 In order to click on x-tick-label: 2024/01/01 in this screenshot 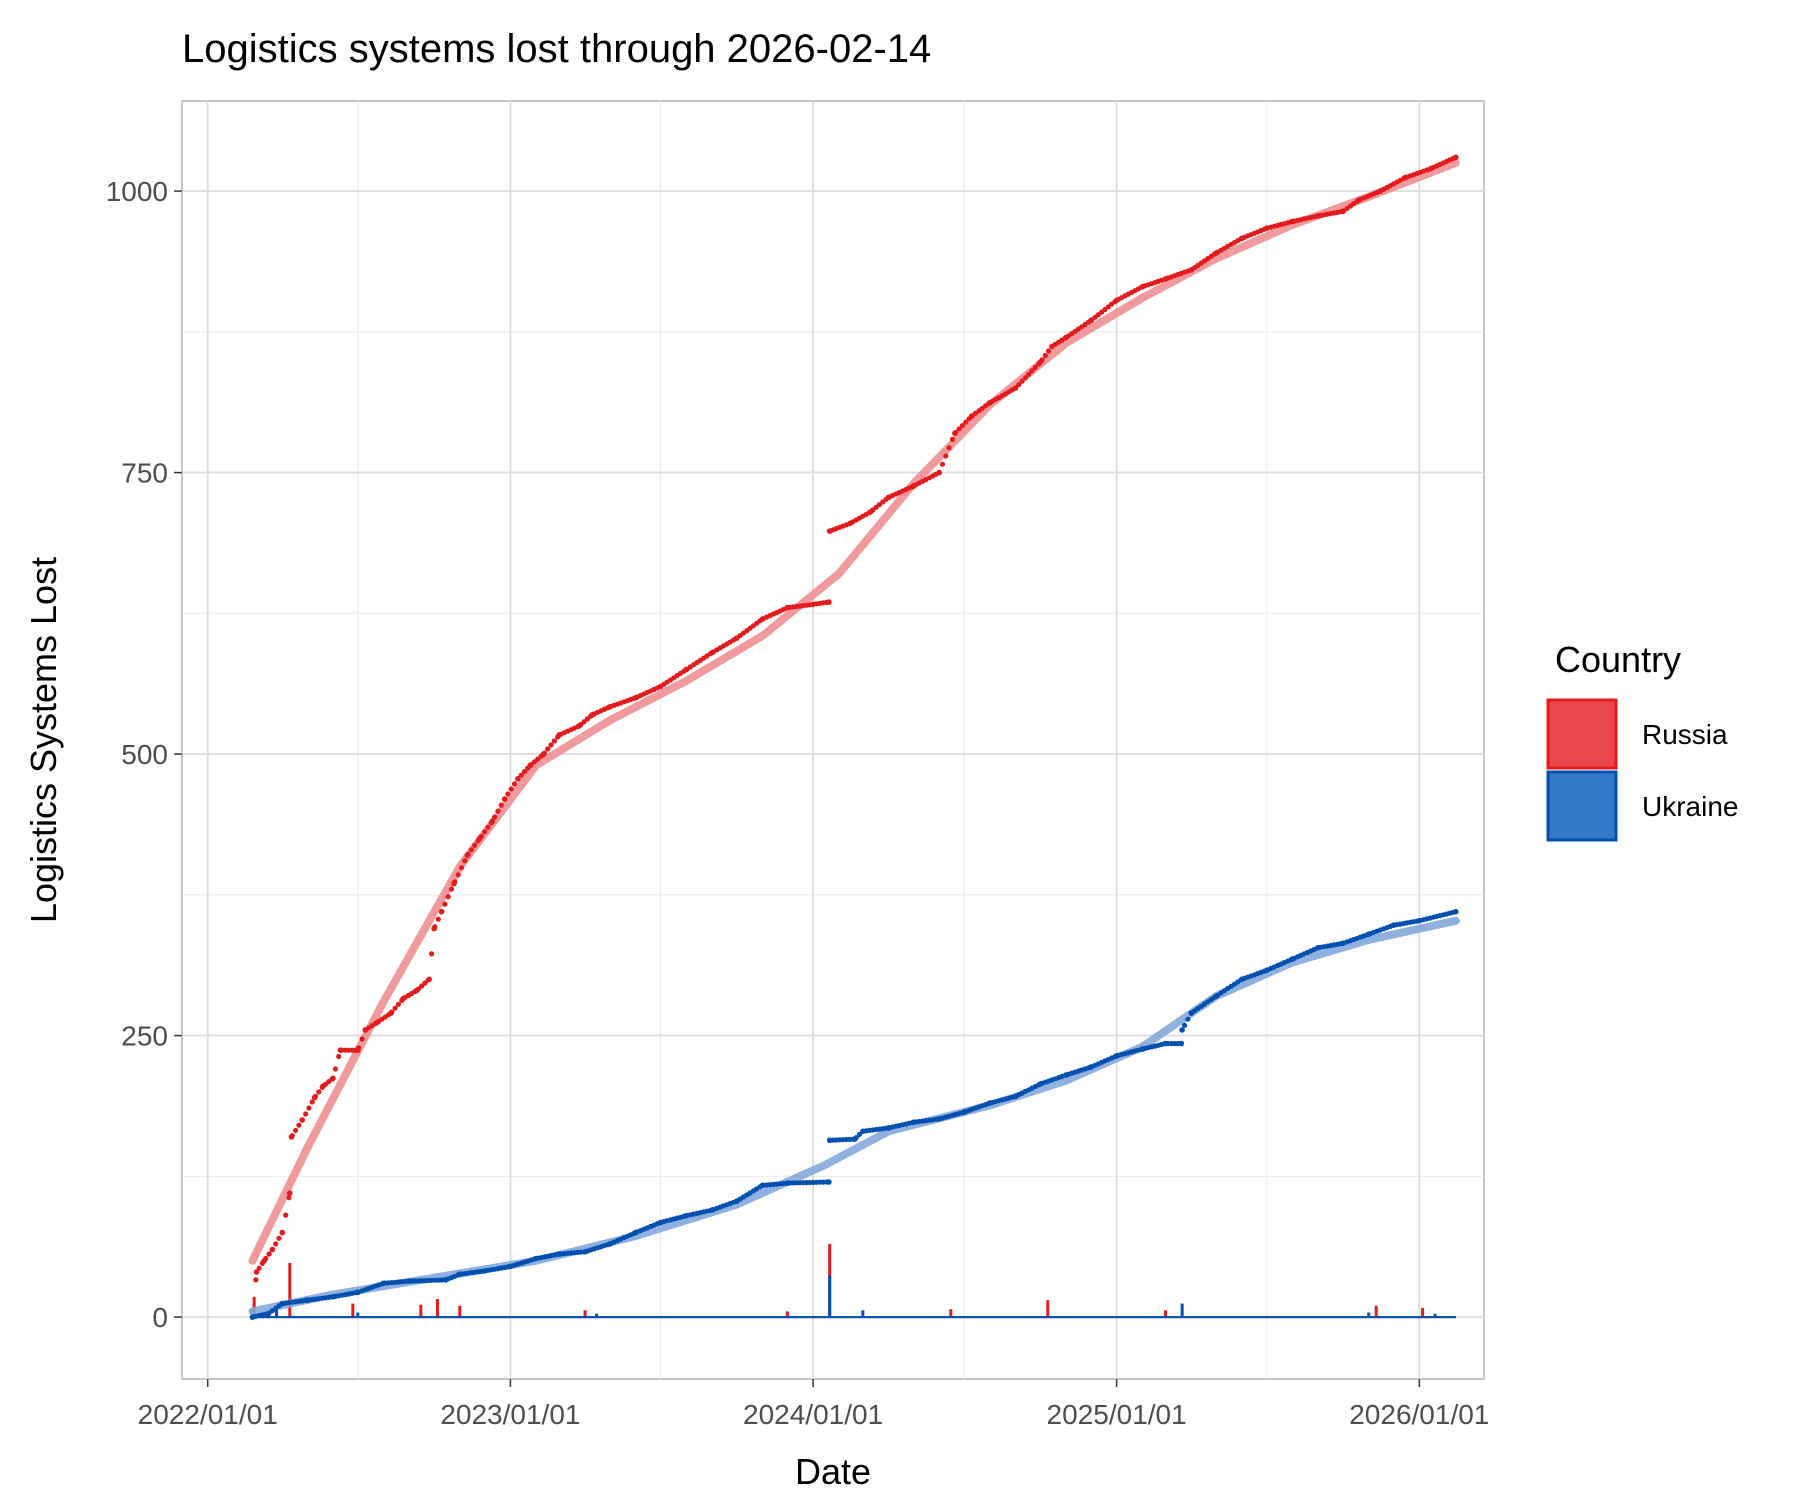, I will do `click(813, 1414)`.